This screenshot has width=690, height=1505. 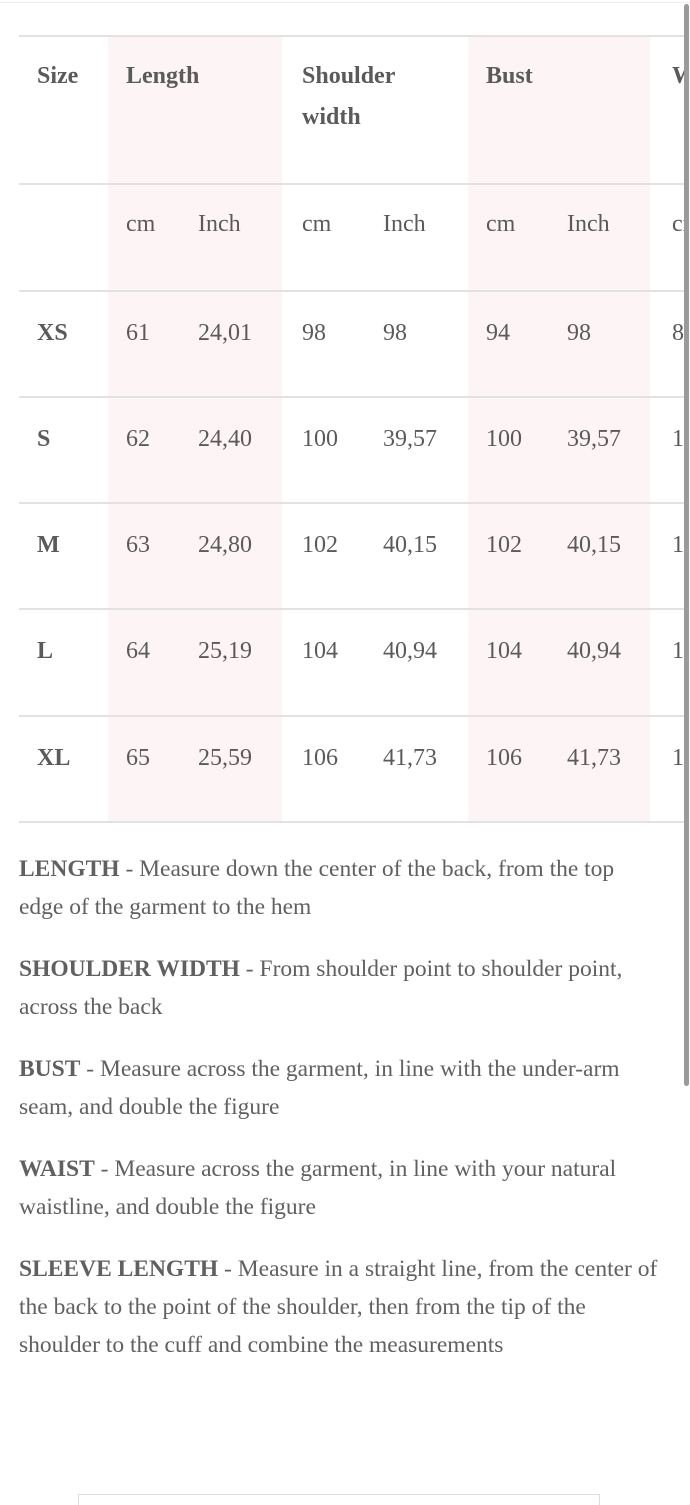 What do you see at coordinates (225, 545) in the screenshot?
I see `table-cell: 24,80` at bounding box center [225, 545].